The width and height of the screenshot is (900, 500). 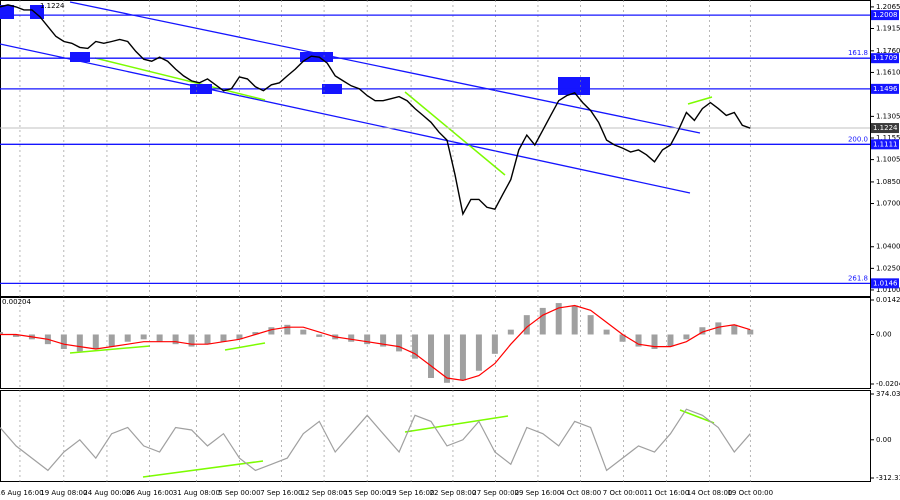 What do you see at coordinates (858, 278) in the screenshot?
I see `fib-label: 261.8` at bounding box center [858, 278].